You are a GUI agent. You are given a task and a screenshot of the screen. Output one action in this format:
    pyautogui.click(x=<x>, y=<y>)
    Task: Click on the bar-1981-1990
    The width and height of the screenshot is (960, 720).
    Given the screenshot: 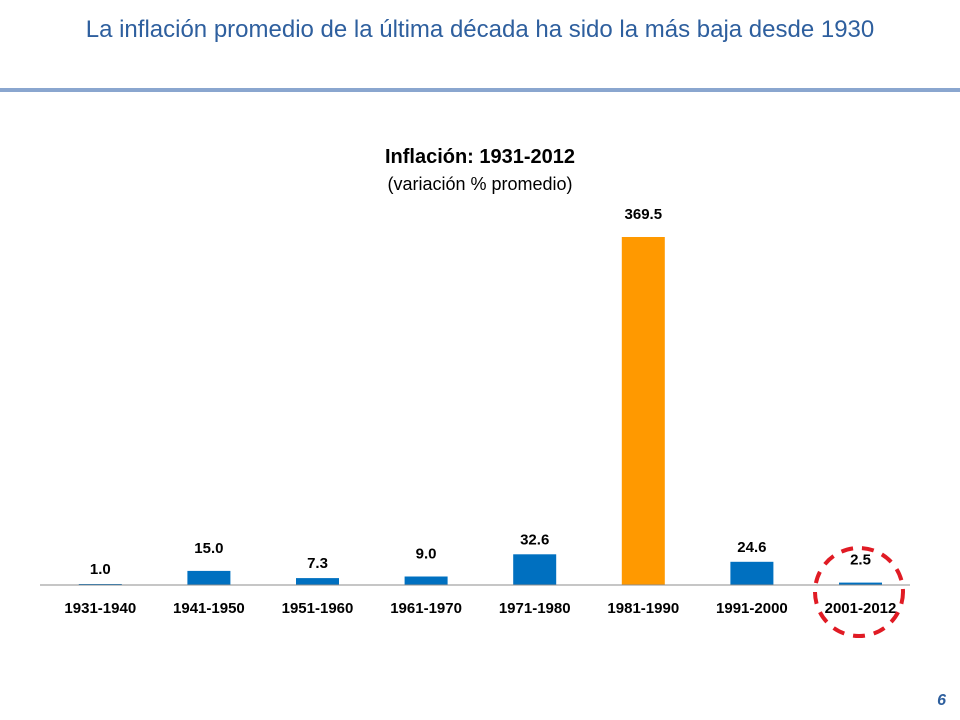 What is the action you would take?
    pyautogui.click(x=643, y=411)
    